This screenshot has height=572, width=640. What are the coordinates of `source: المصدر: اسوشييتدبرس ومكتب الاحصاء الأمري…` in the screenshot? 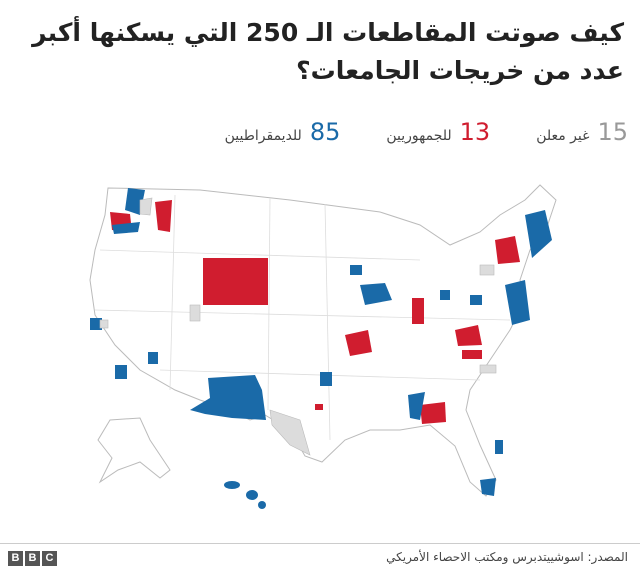 It's located at (507, 557).